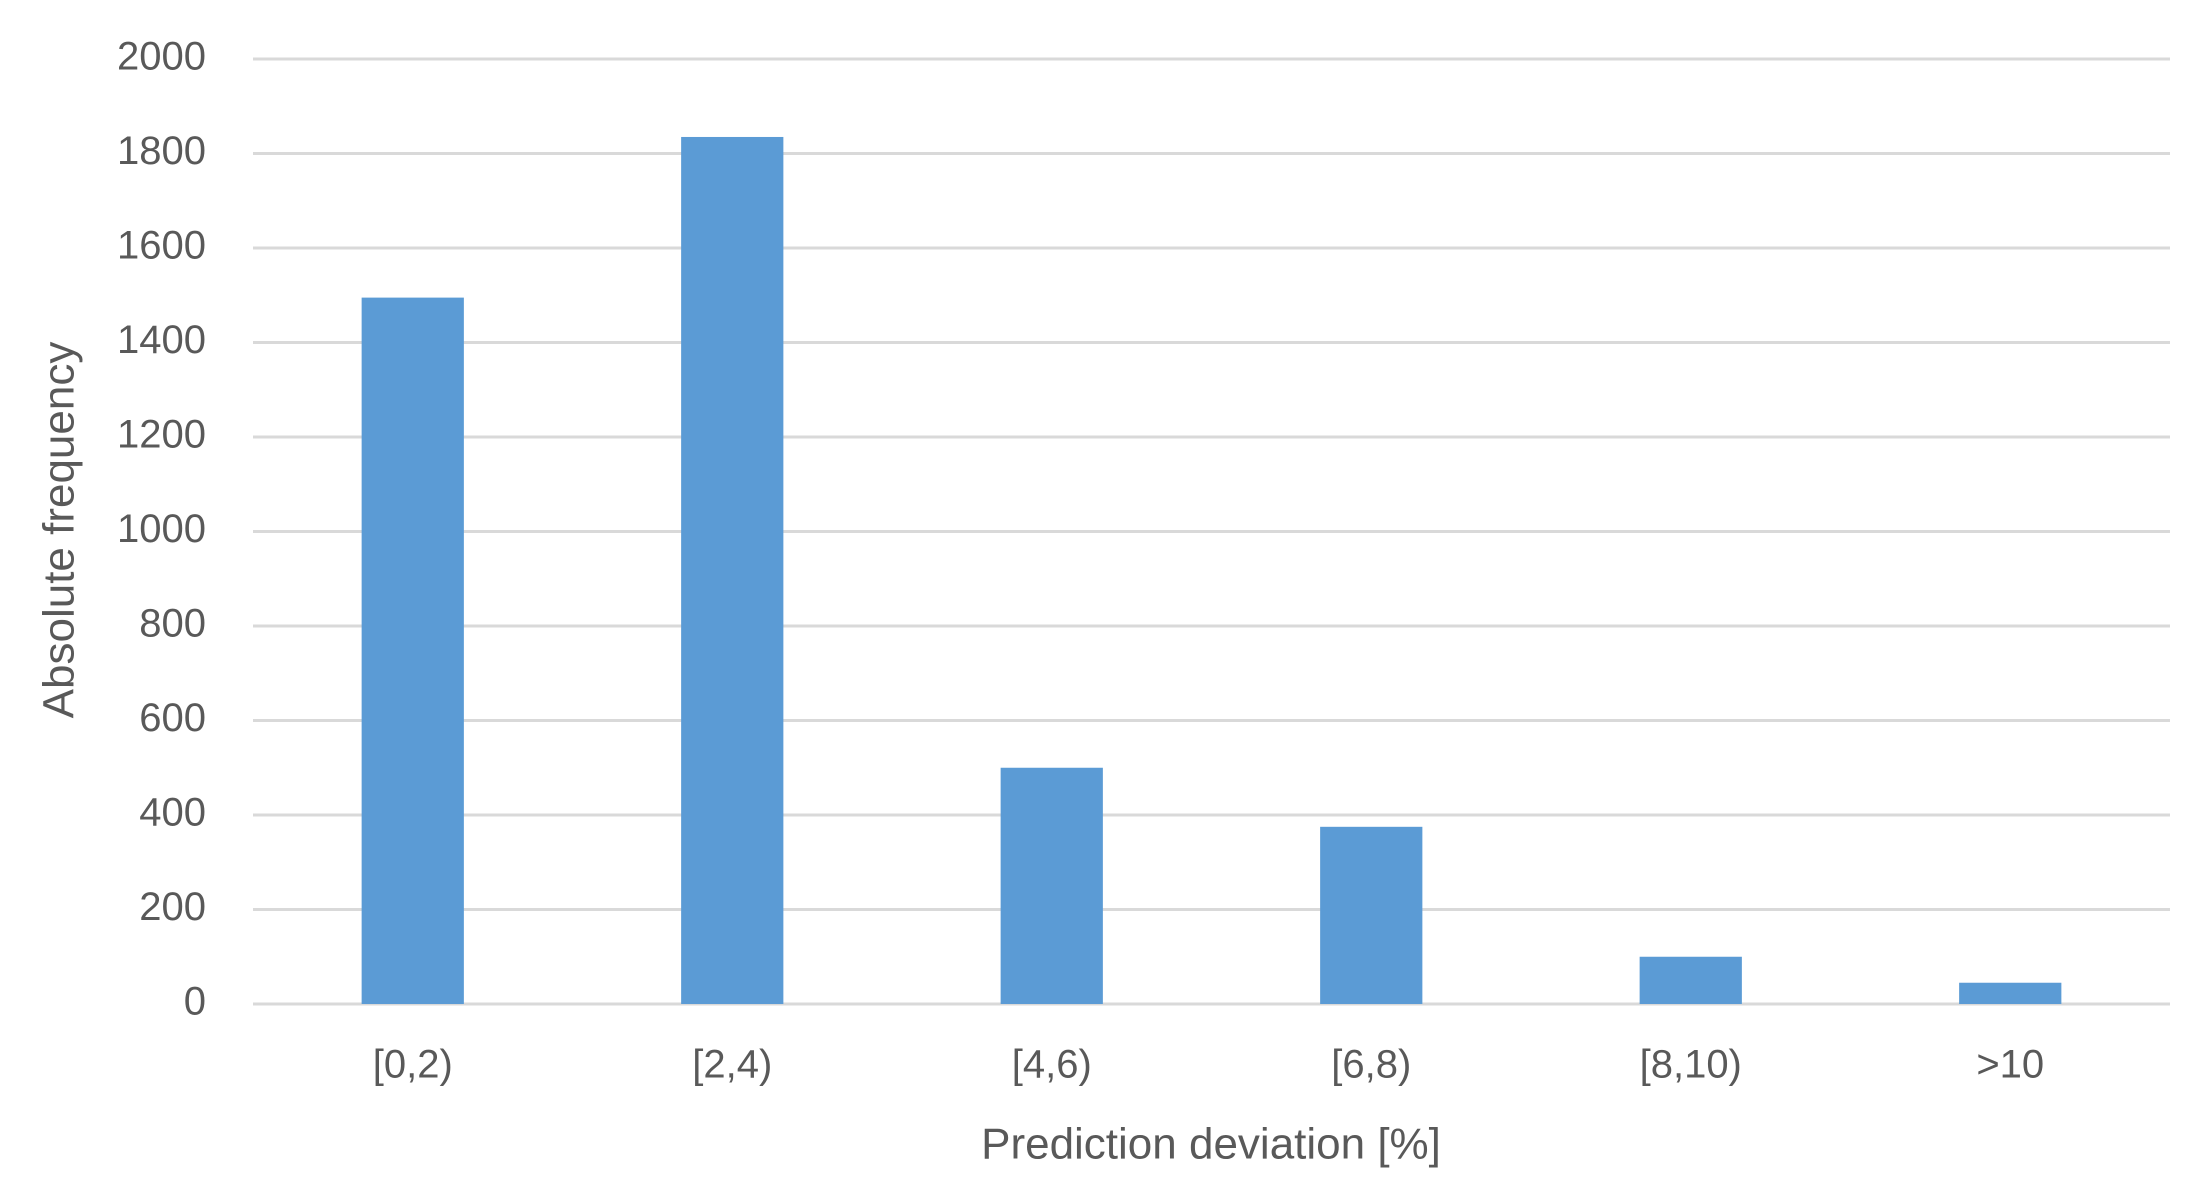  What do you see at coordinates (2010, 1065) in the screenshot?
I see `x-tick-label: >10` at bounding box center [2010, 1065].